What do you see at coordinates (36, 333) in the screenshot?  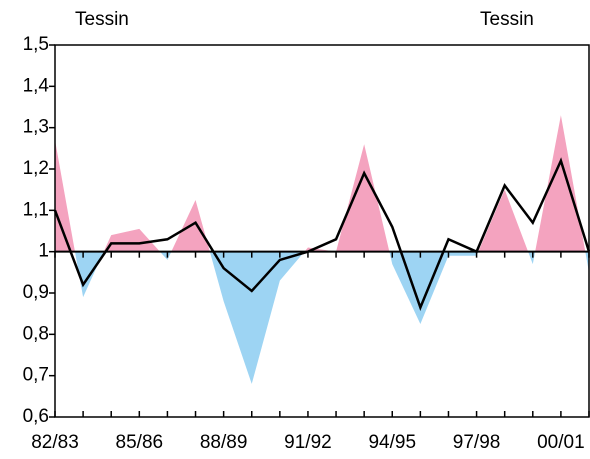 I see `y-tick-label: 0,8` at bounding box center [36, 333].